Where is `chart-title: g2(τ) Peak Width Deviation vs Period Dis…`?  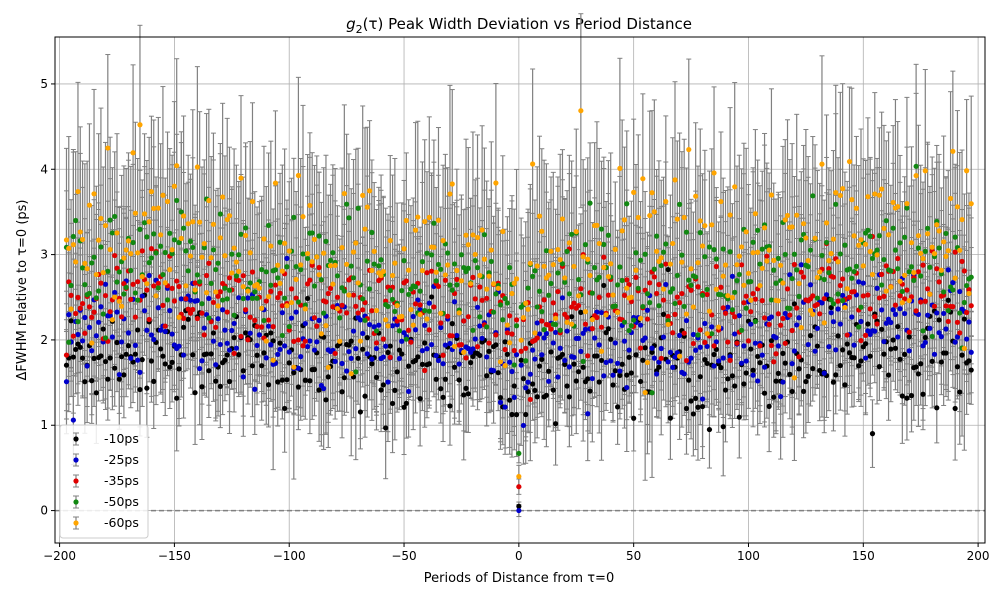
chart-title: g2(τ) Peak Width Deviation vs Period Dis… is located at coordinates (519, 25).